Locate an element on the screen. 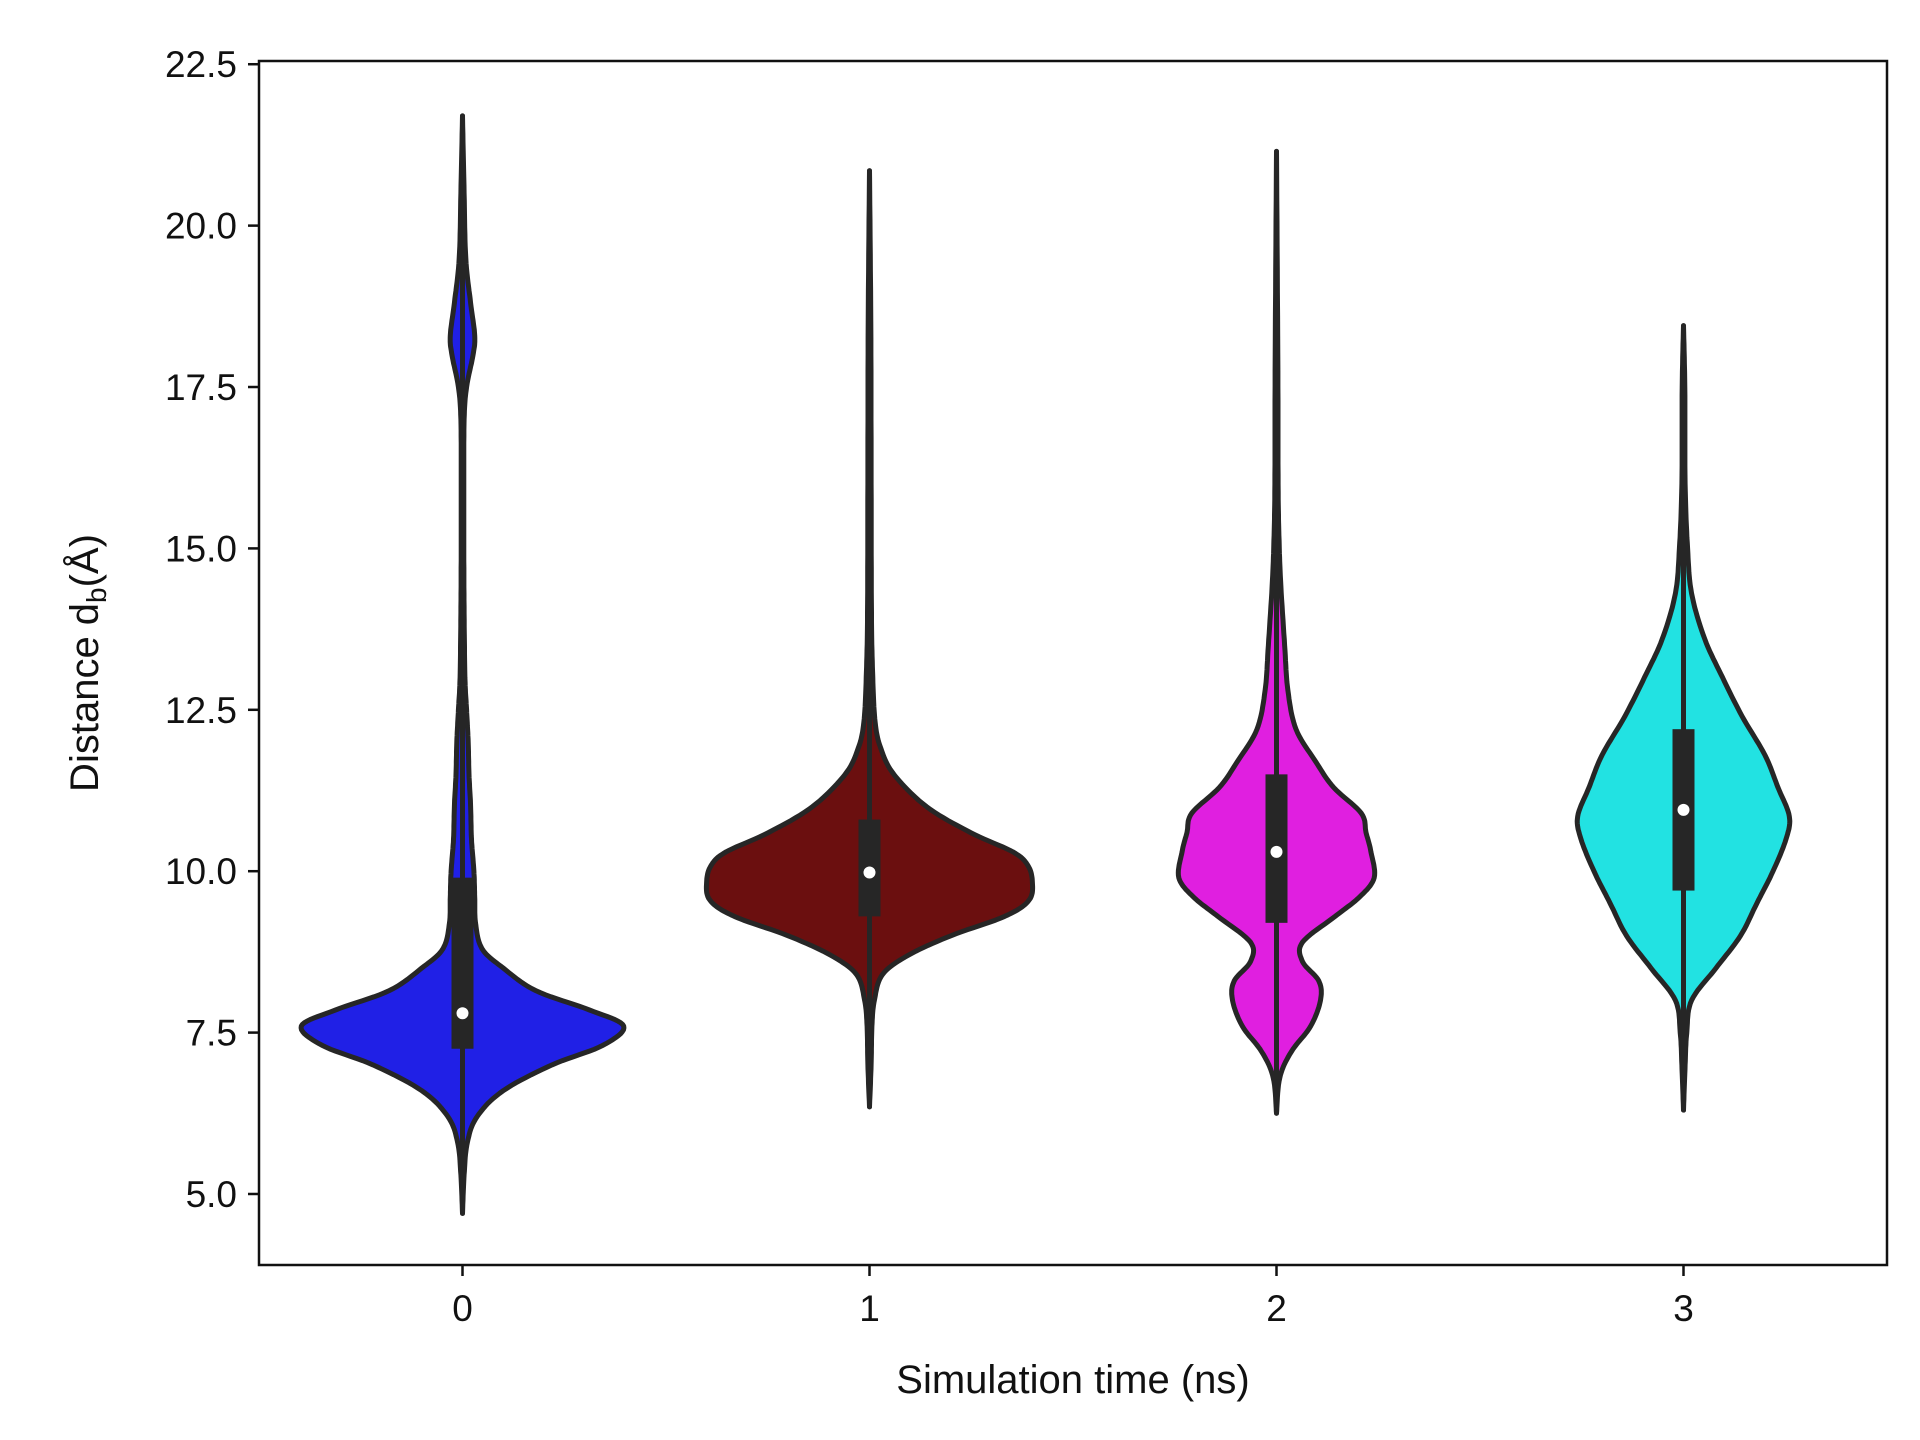 This screenshot has height=1440, width=1920. x-axis-label: Simulation time (ns) is located at coordinates (1072, 1380).